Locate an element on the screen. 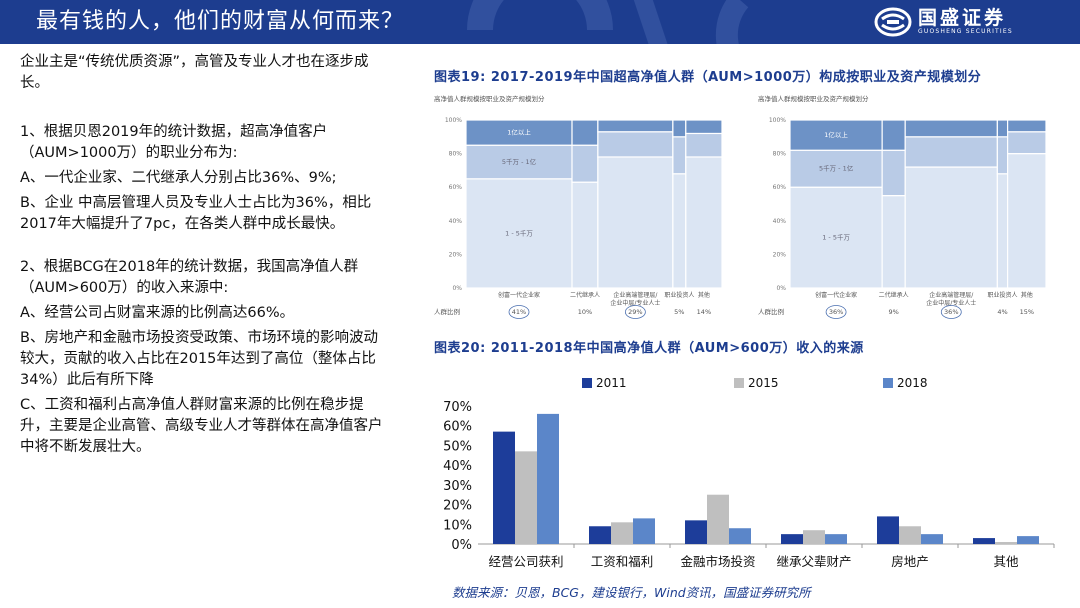 This screenshot has height=608, width=1080. mekko-subtitle: 高净值人群规模按职业及资产规模划分 is located at coordinates (813, 98).